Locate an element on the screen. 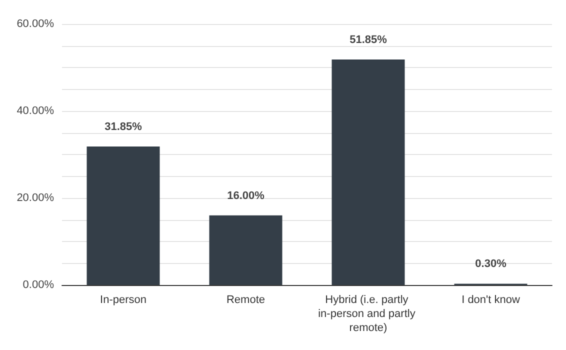 Image resolution: width=566 pixels, height=350 pixels. data-label: 51.85% is located at coordinates (369, 40).